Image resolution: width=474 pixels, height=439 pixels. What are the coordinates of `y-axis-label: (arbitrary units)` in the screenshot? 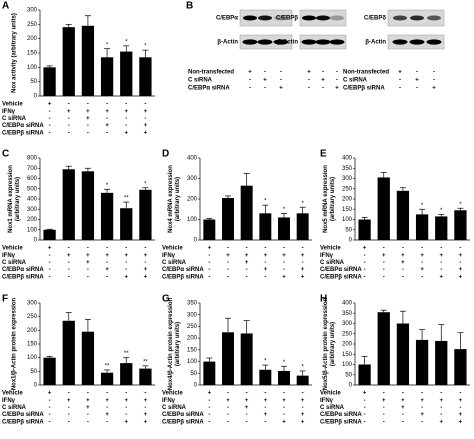 It's located at (333, 199).